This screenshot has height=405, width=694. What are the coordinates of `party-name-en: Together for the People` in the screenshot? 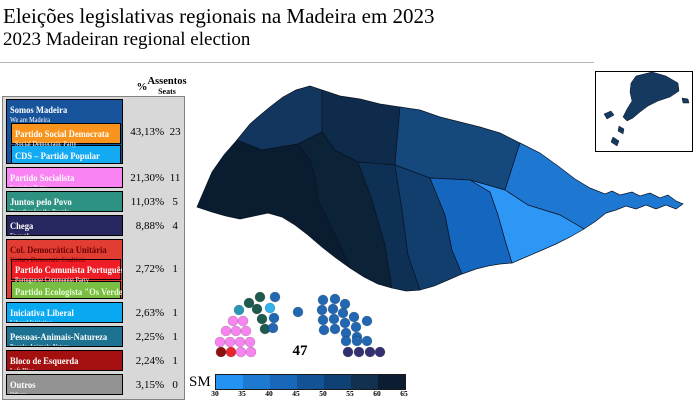 It's located at (40, 210).